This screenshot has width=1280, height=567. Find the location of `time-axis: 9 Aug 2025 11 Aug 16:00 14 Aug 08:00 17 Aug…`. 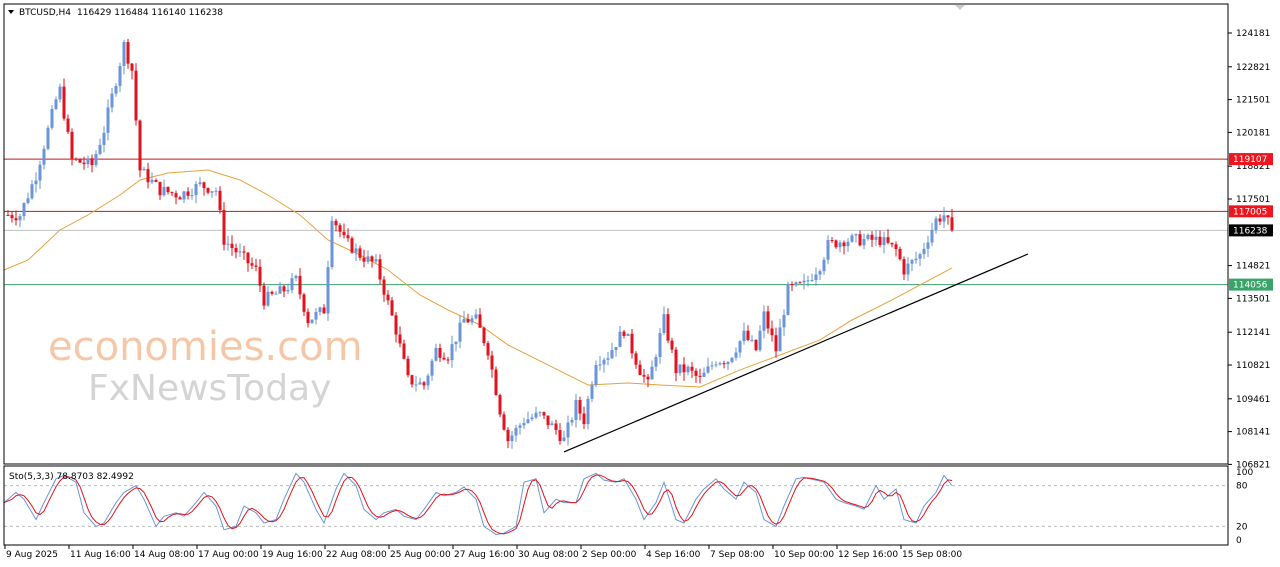

time-axis: 9 Aug 2025 11 Aug 16:00 14 Aug 08:00 17 Aug… is located at coordinates (483, 552).